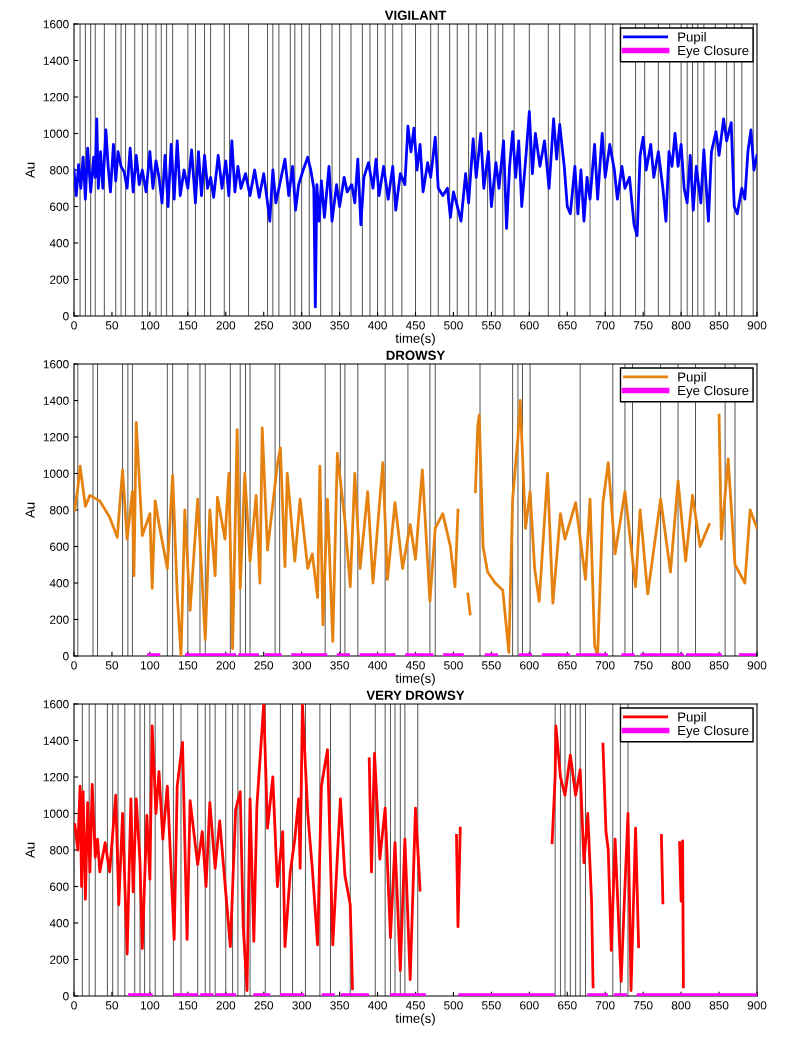 The height and width of the screenshot is (1050, 785). Describe the element at coordinates (415, 695) in the screenshot. I see `chart-title: VERY DROWSY` at that location.